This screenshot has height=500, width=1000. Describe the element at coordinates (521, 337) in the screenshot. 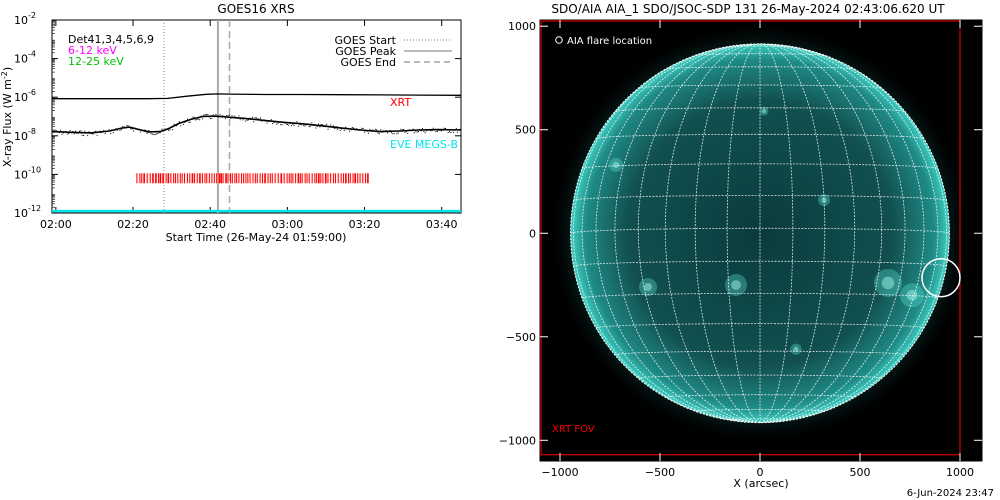

I see `aia-y-tick-label: −500` at that location.